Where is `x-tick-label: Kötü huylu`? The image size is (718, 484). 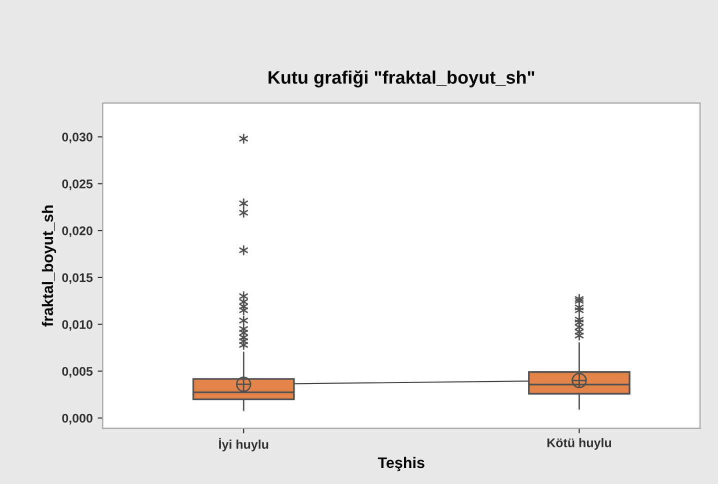
x-tick-label: Kötü huylu is located at coordinates (579, 444).